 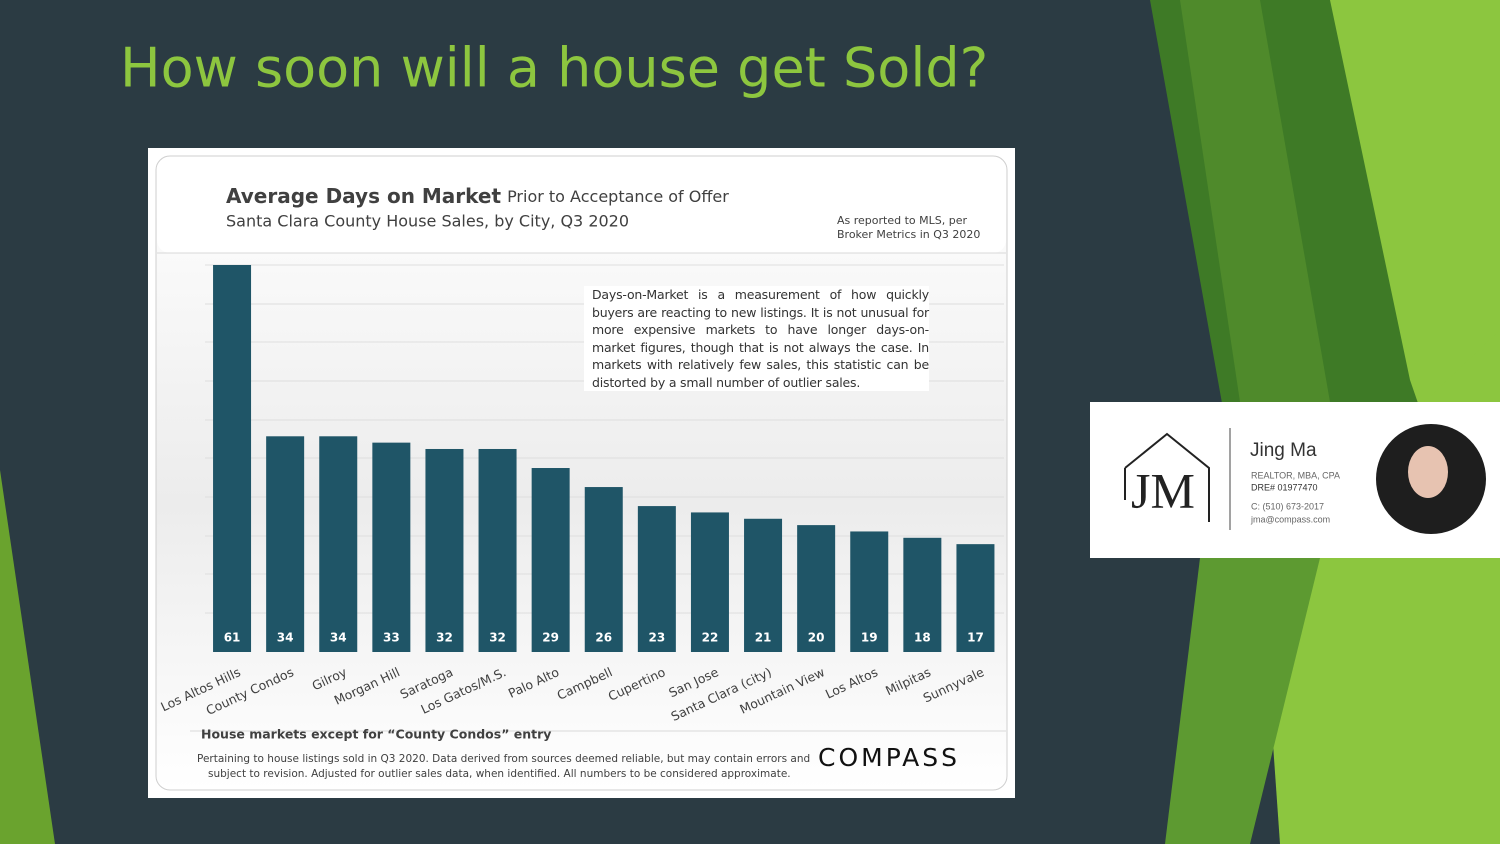 I want to click on logo-house, so click(x=1167, y=477).